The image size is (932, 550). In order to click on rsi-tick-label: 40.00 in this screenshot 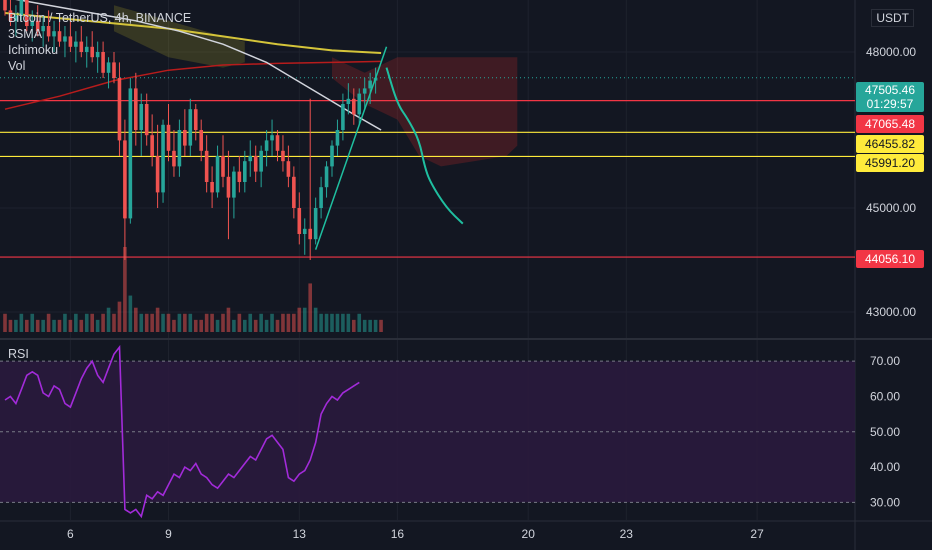, I will do `click(885, 467)`.